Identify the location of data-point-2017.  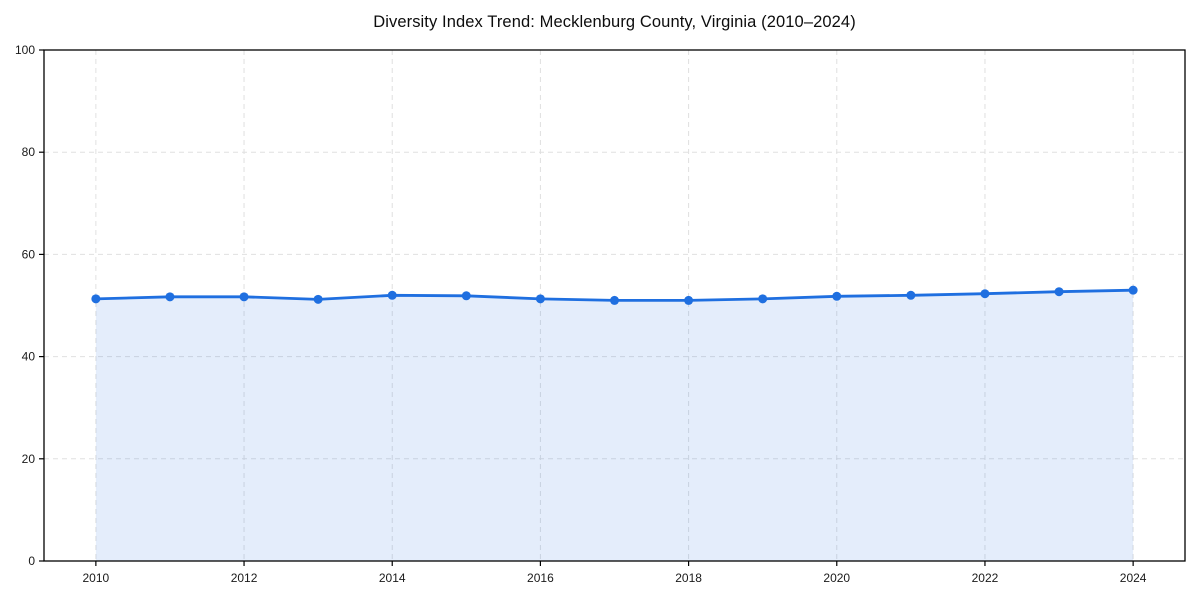
(614, 300).